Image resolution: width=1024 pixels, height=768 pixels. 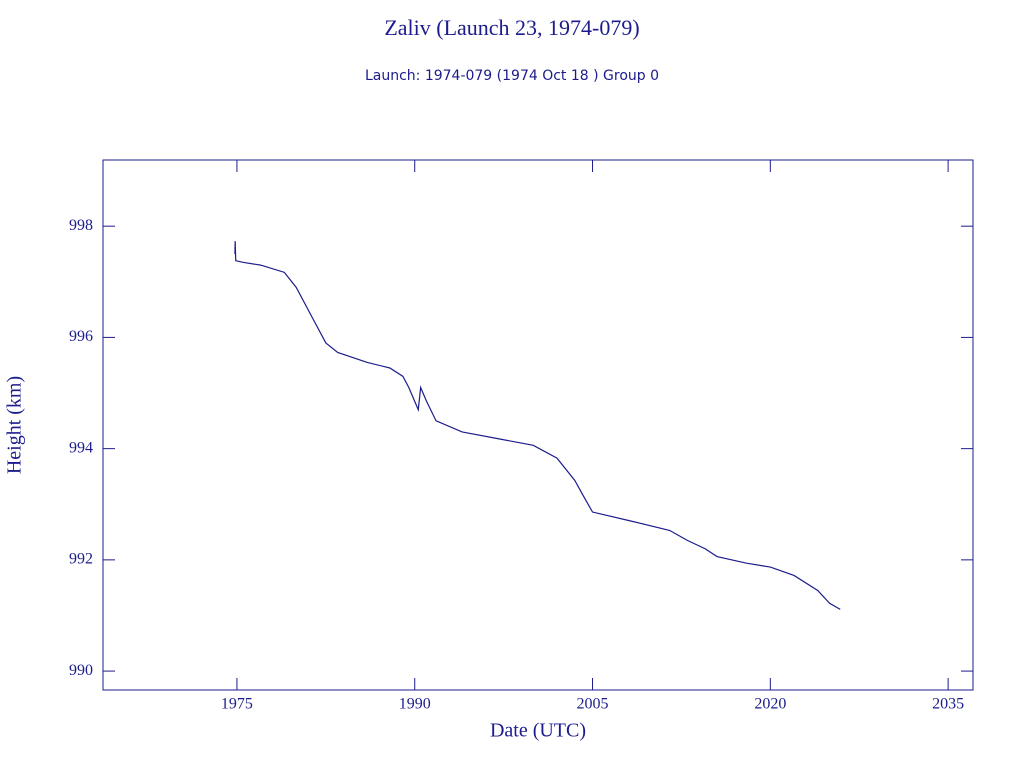 What do you see at coordinates (511, 27) in the screenshot?
I see `chart-title: Zaliv (Launch 23, 1974-079)` at bounding box center [511, 27].